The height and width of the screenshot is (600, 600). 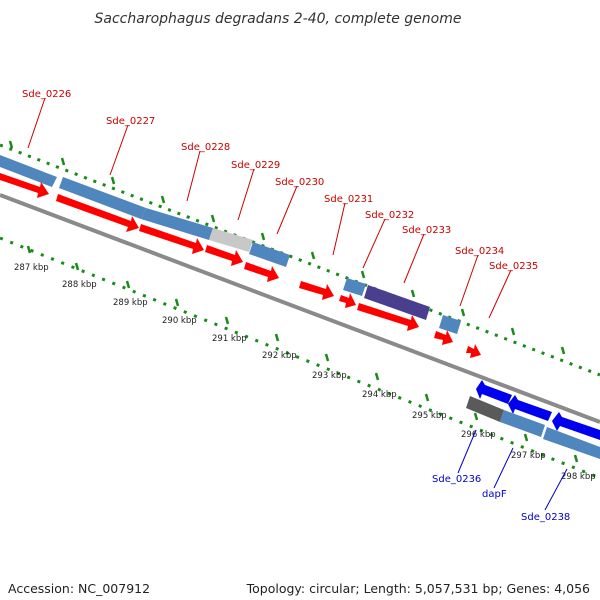 What do you see at coordinates (46, 94) in the screenshot?
I see `gene-label: Sde_0226` at bounding box center [46, 94].